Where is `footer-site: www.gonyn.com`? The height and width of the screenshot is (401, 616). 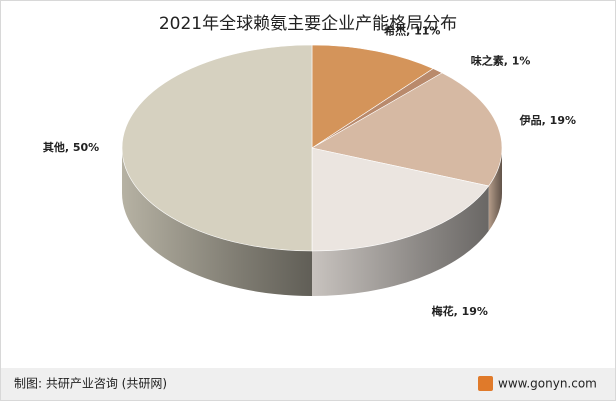
footer-site: www.gonyn.com is located at coordinates (547, 384).